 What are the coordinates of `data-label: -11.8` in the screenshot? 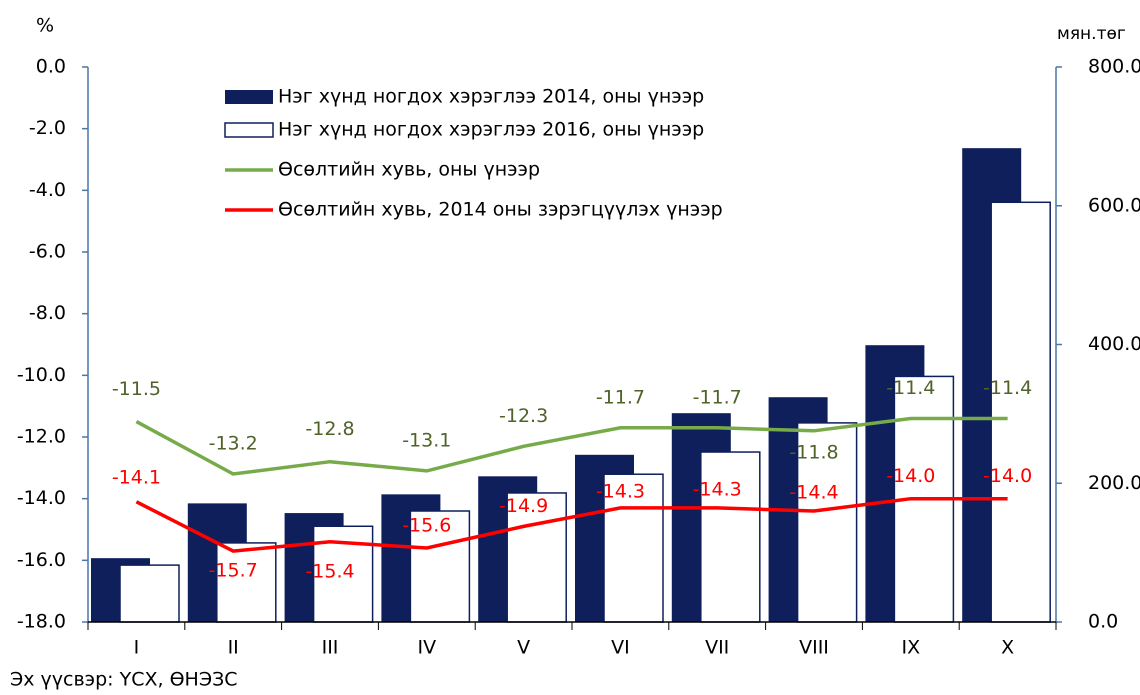 It's located at (813, 452).